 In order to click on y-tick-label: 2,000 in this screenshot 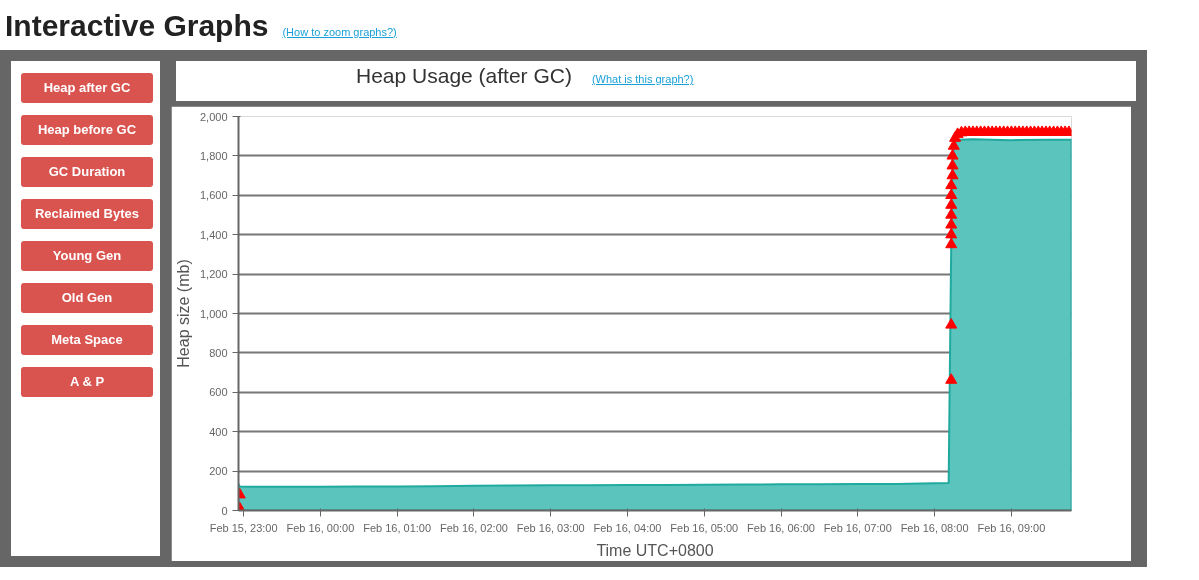, I will do `click(213, 116)`.